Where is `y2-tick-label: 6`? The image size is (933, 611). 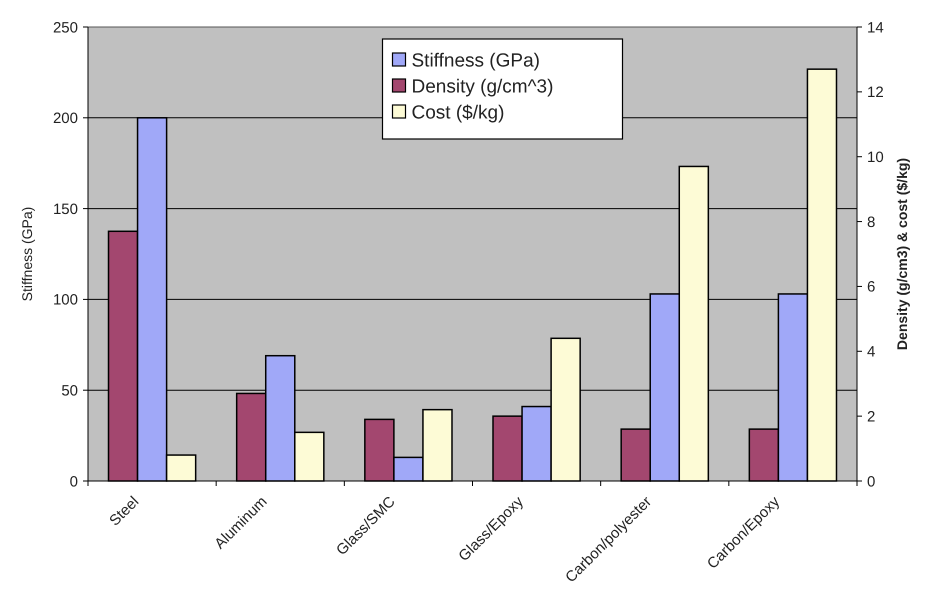
y2-tick-label: 6 is located at coordinates (871, 287).